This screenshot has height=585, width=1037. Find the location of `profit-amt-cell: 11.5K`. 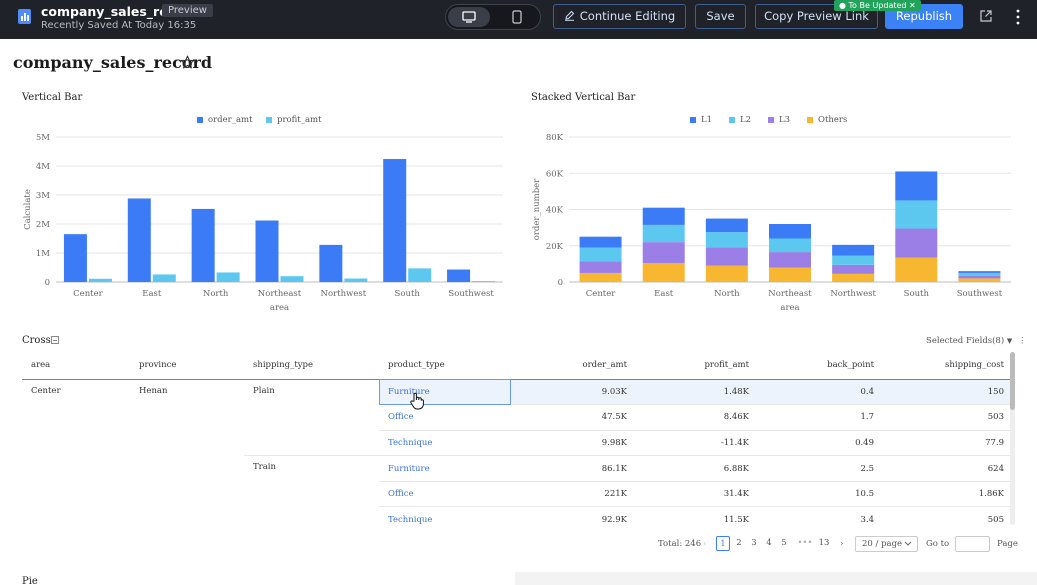

profit-amt-cell: 11.5K is located at coordinates (697, 515).